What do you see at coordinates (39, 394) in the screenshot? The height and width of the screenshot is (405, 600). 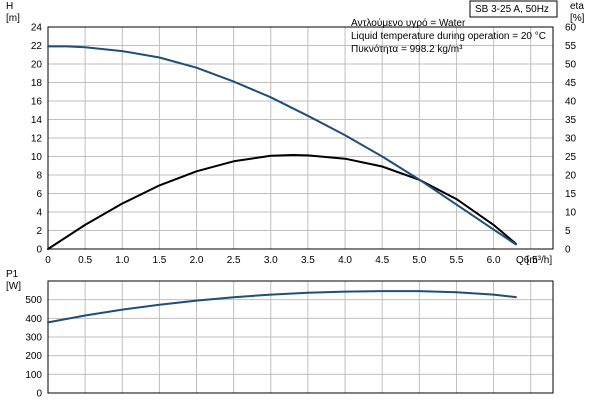 I see `p1-tick-label: 0` at bounding box center [39, 394].